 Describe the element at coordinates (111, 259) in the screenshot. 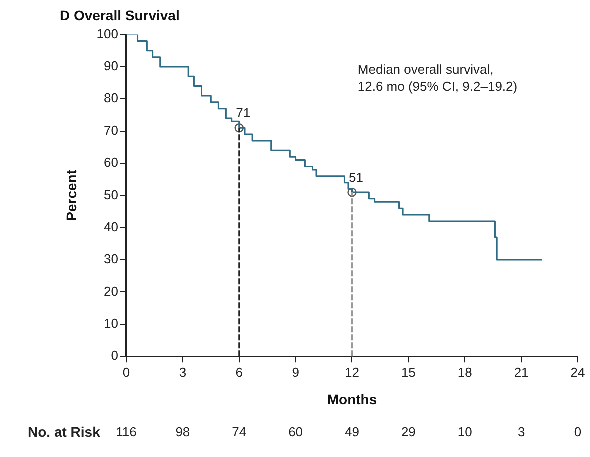

I see `y-tick-label: 30` at that location.